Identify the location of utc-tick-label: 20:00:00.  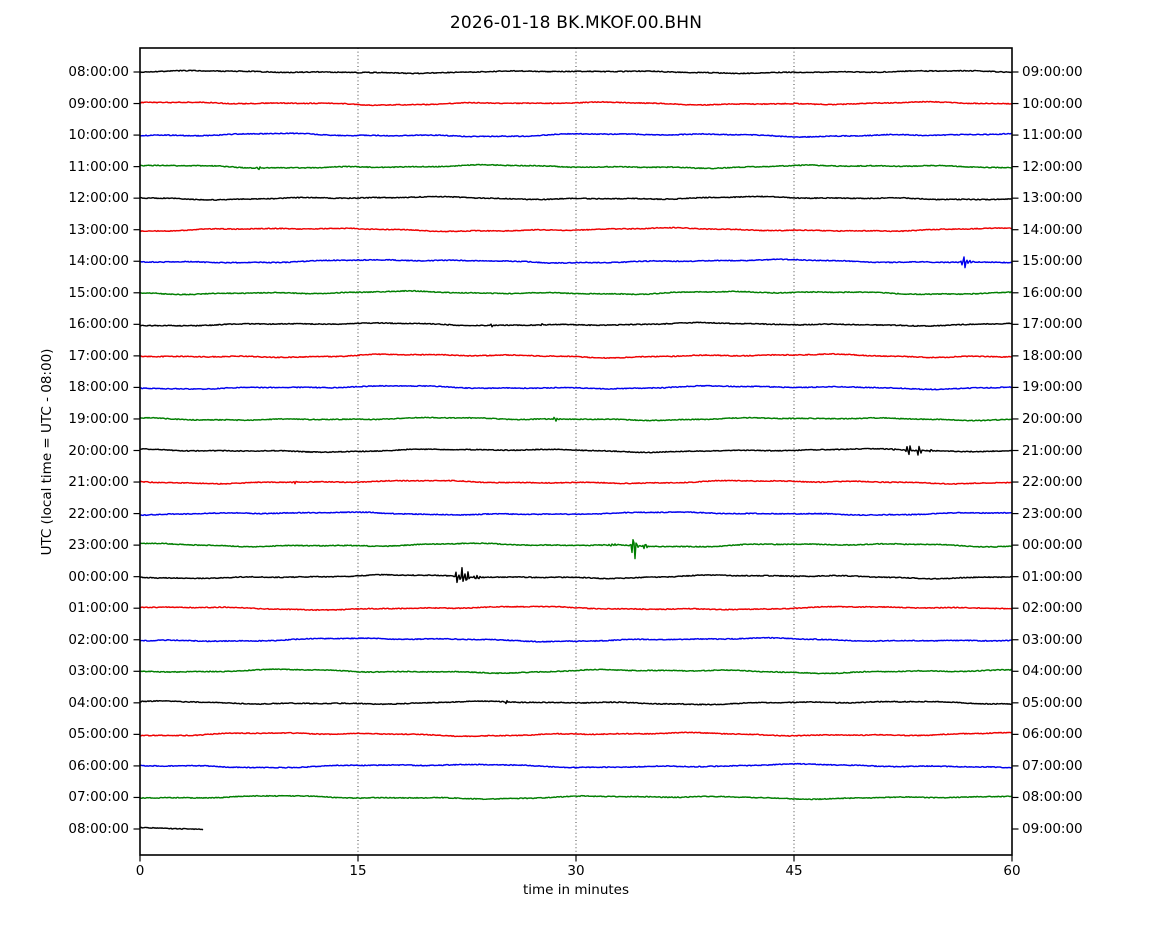
(98, 450).